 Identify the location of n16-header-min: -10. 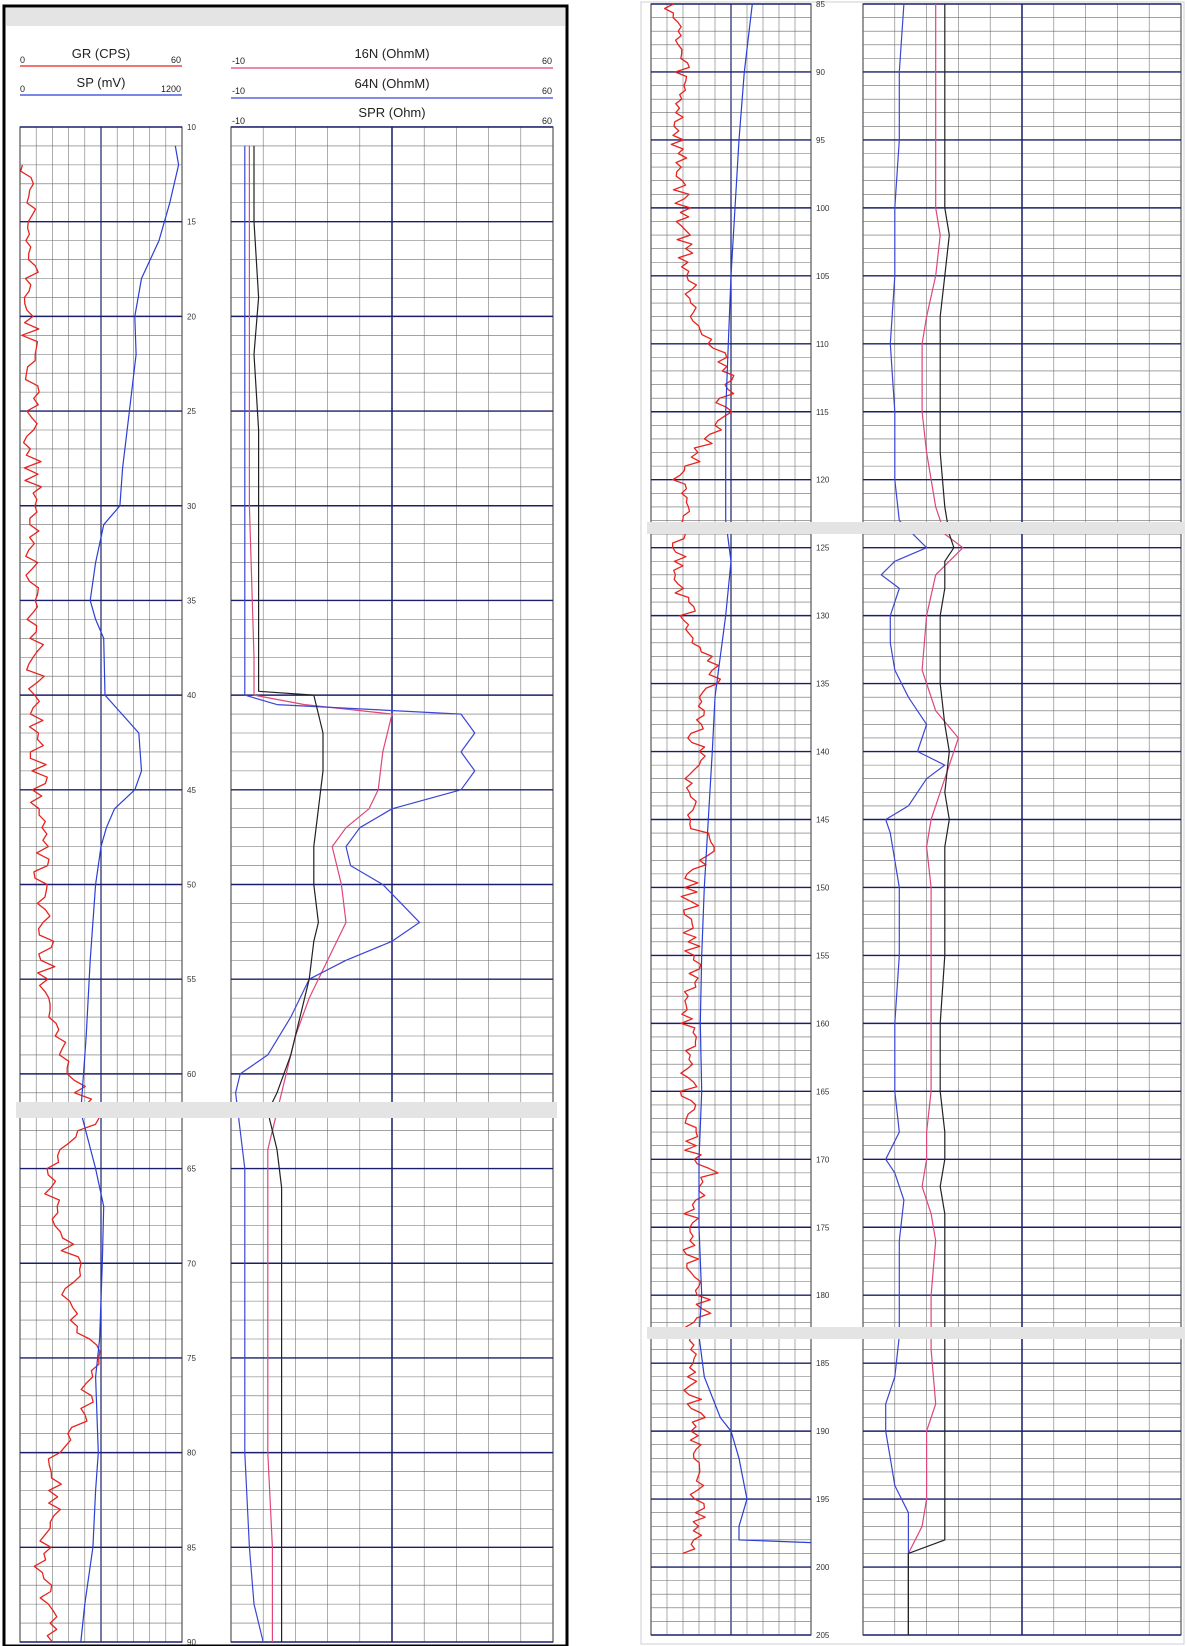
(238, 61).